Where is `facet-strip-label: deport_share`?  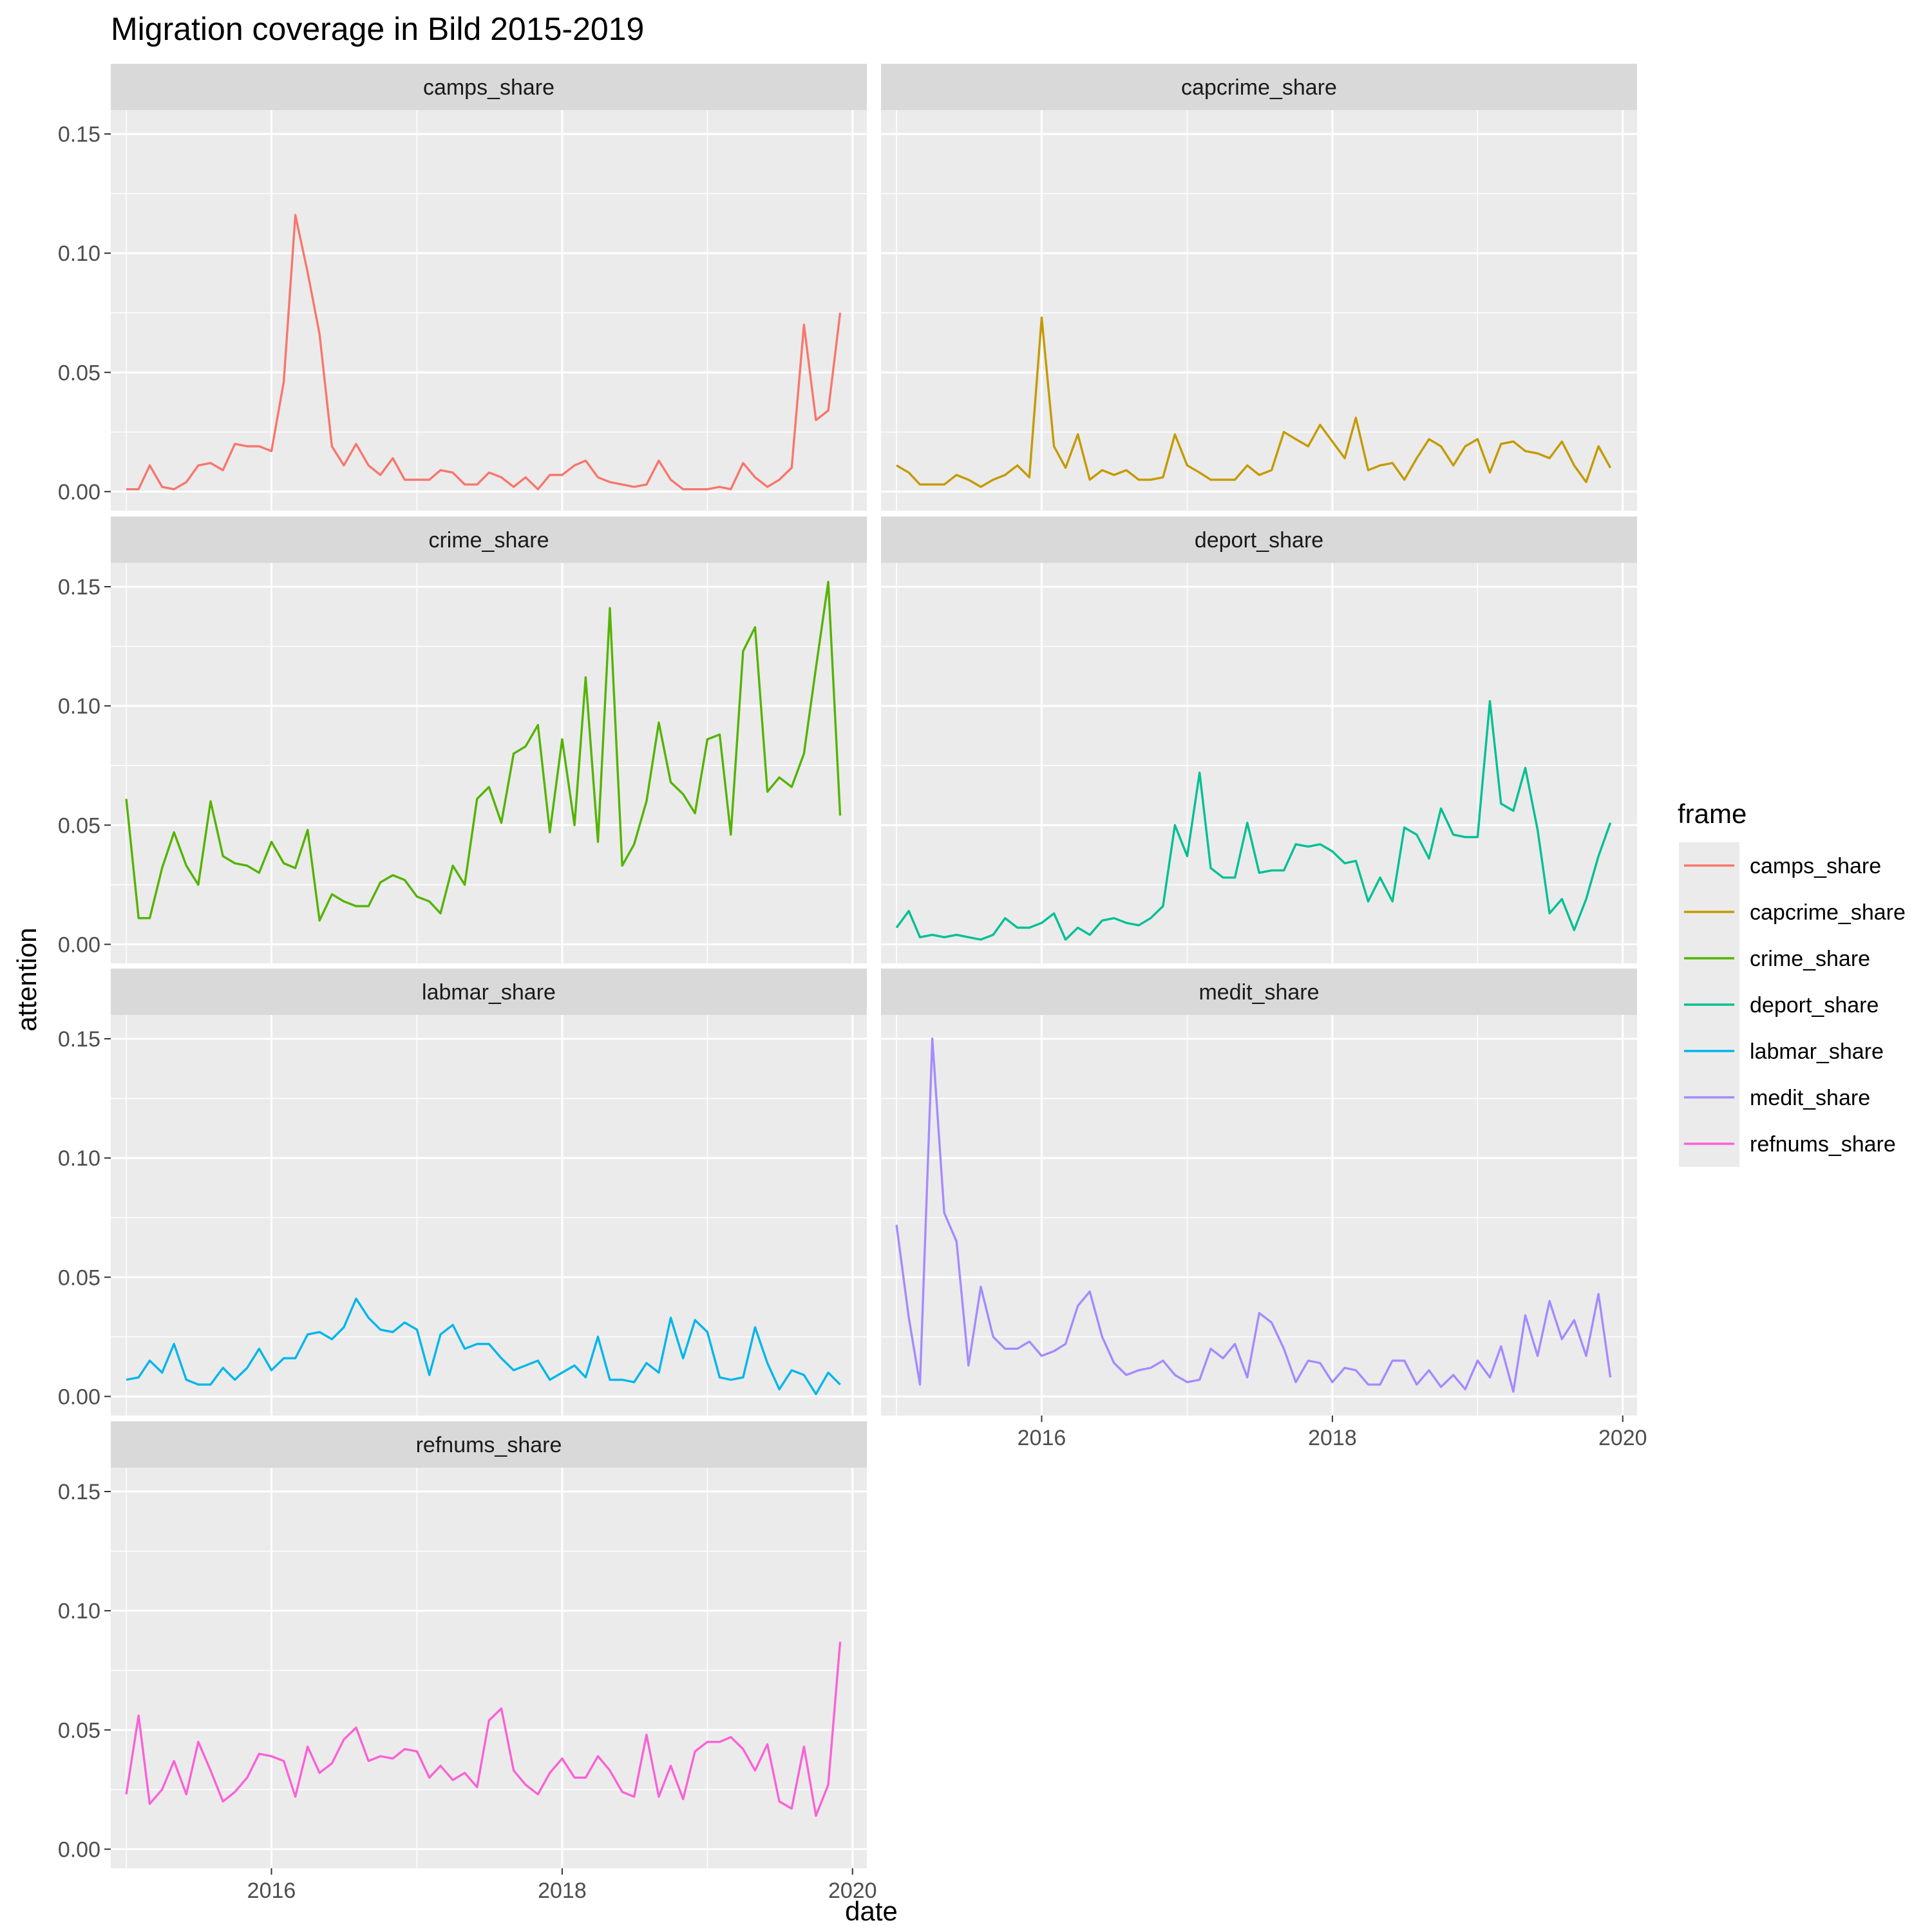 facet-strip-label: deport_share is located at coordinates (1259, 540).